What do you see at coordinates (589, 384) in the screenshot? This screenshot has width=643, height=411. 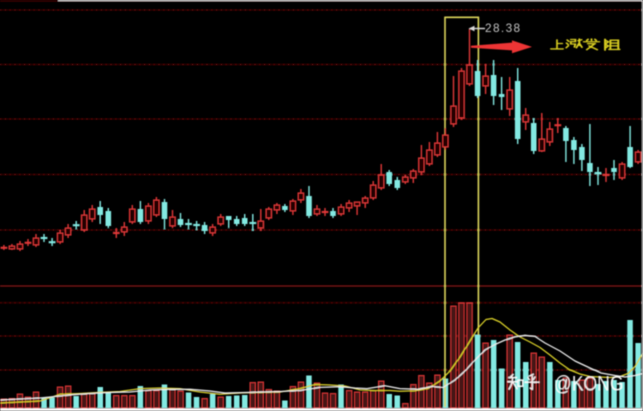 I see `svg-text: @KONG` at bounding box center [589, 384].